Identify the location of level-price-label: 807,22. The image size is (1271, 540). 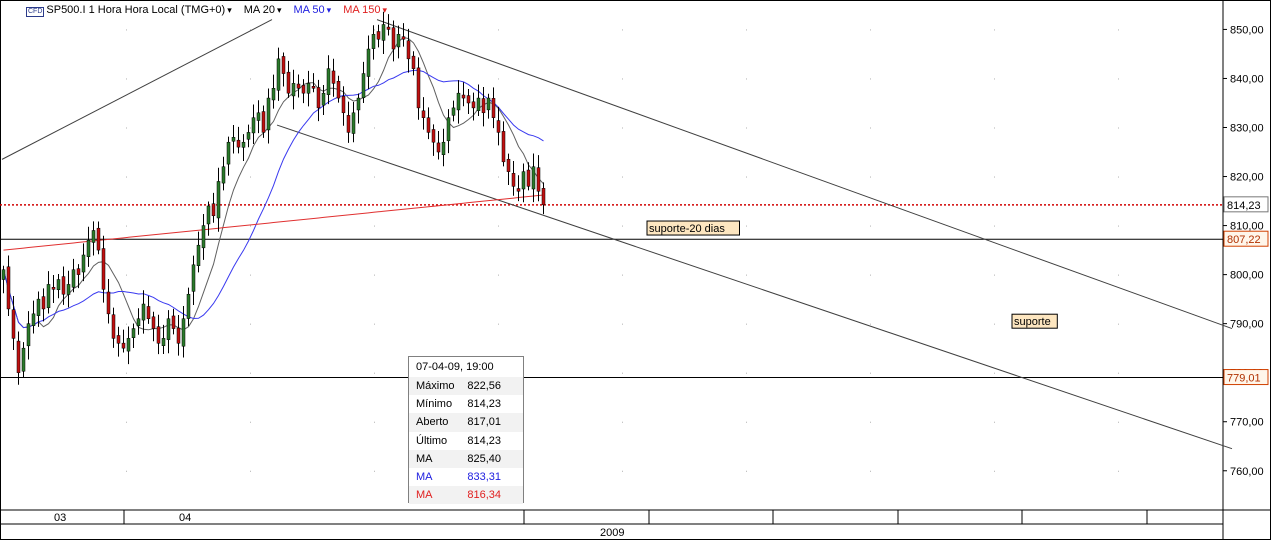
(1246, 238).